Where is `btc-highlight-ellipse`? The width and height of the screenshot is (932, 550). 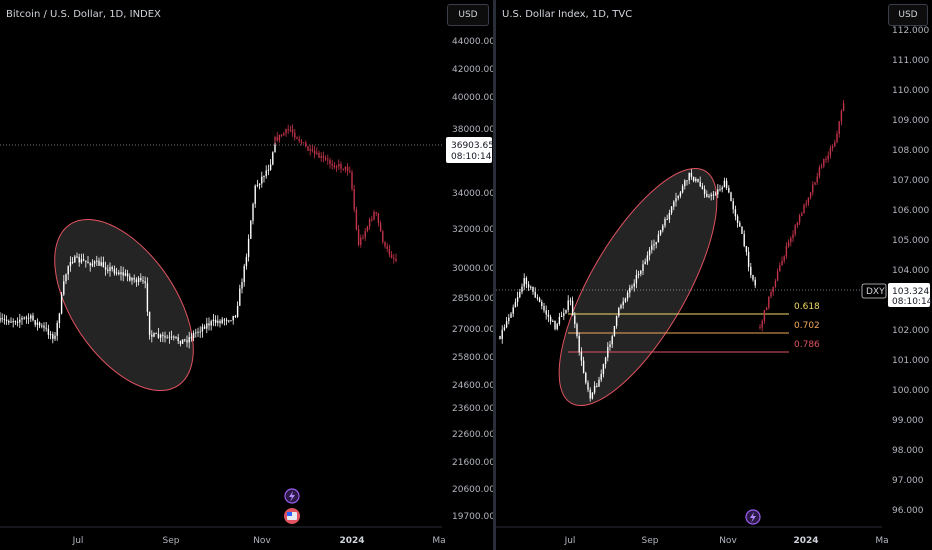 btc-highlight-ellipse is located at coordinates (124, 305).